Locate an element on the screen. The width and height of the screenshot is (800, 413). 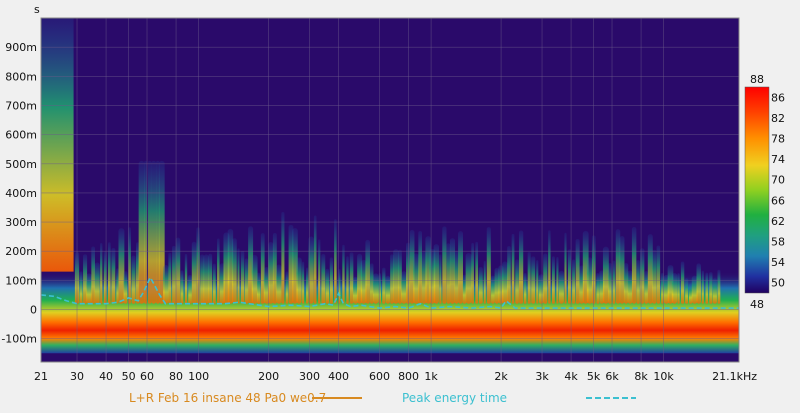
y-tick-label: 400m is located at coordinates (21, 193).